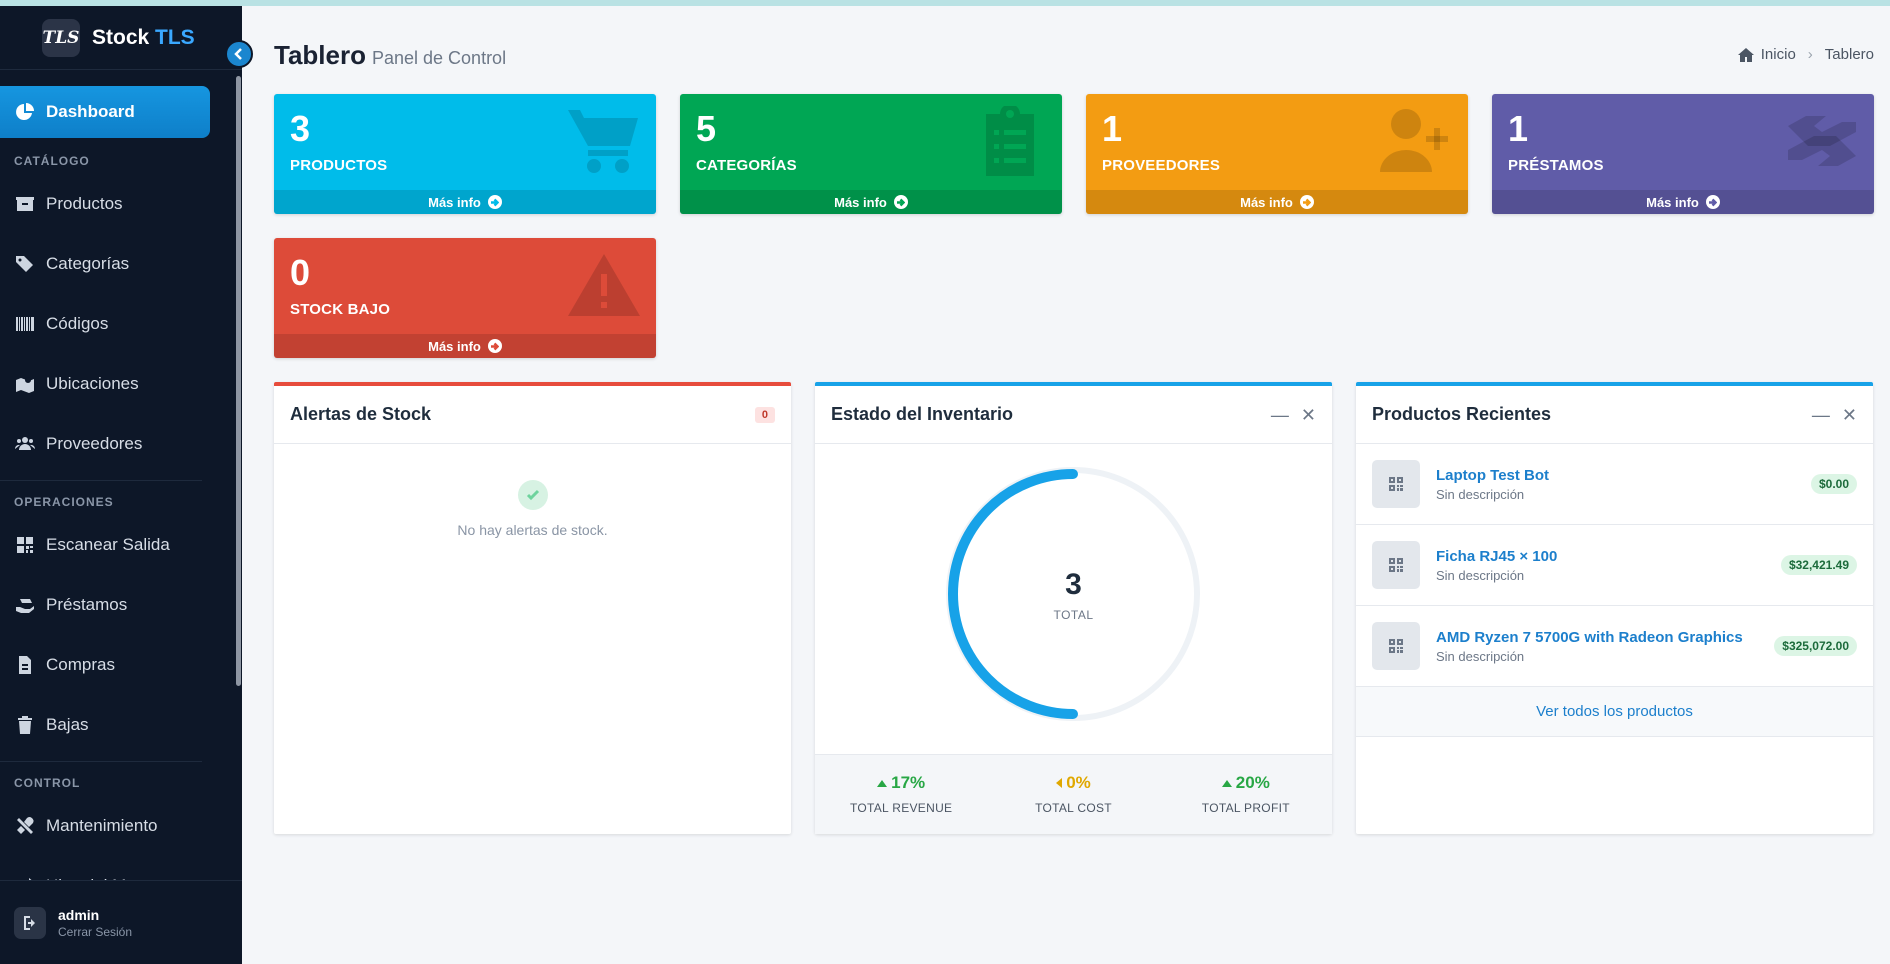 This screenshot has height=964, width=1890. I want to click on sidebar-user-footer: admin Cerrar Sesión, so click(121, 922).